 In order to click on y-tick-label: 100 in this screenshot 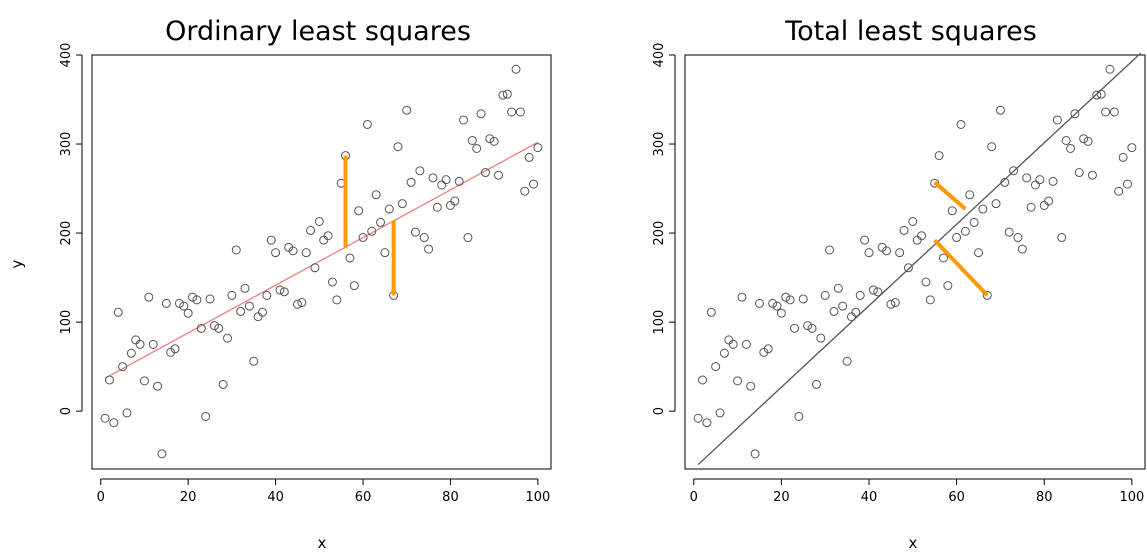, I will do `click(659, 322)`.